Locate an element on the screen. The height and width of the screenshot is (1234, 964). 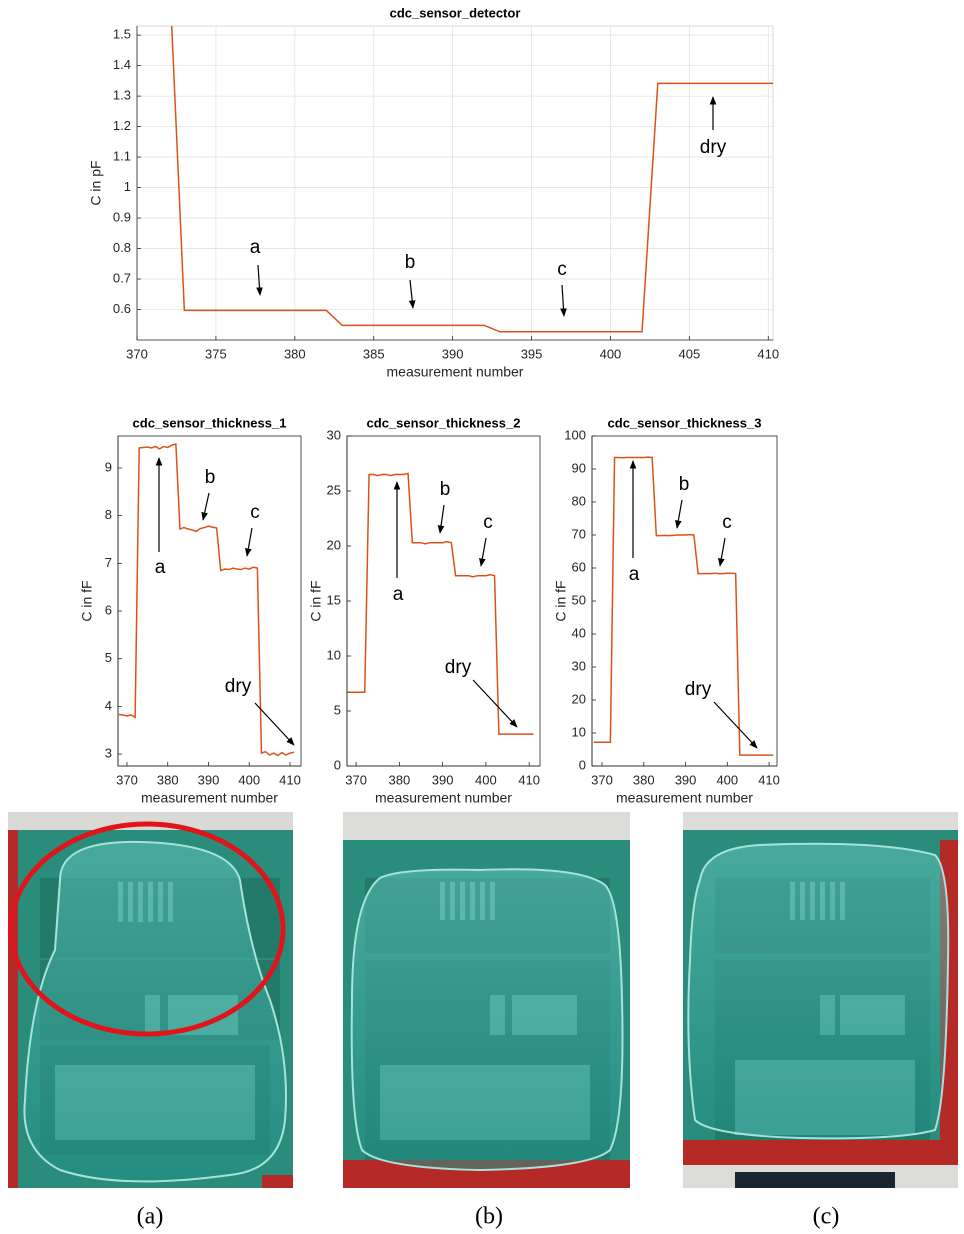
photo-caption: (a) is located at coordinates (150, 1217).